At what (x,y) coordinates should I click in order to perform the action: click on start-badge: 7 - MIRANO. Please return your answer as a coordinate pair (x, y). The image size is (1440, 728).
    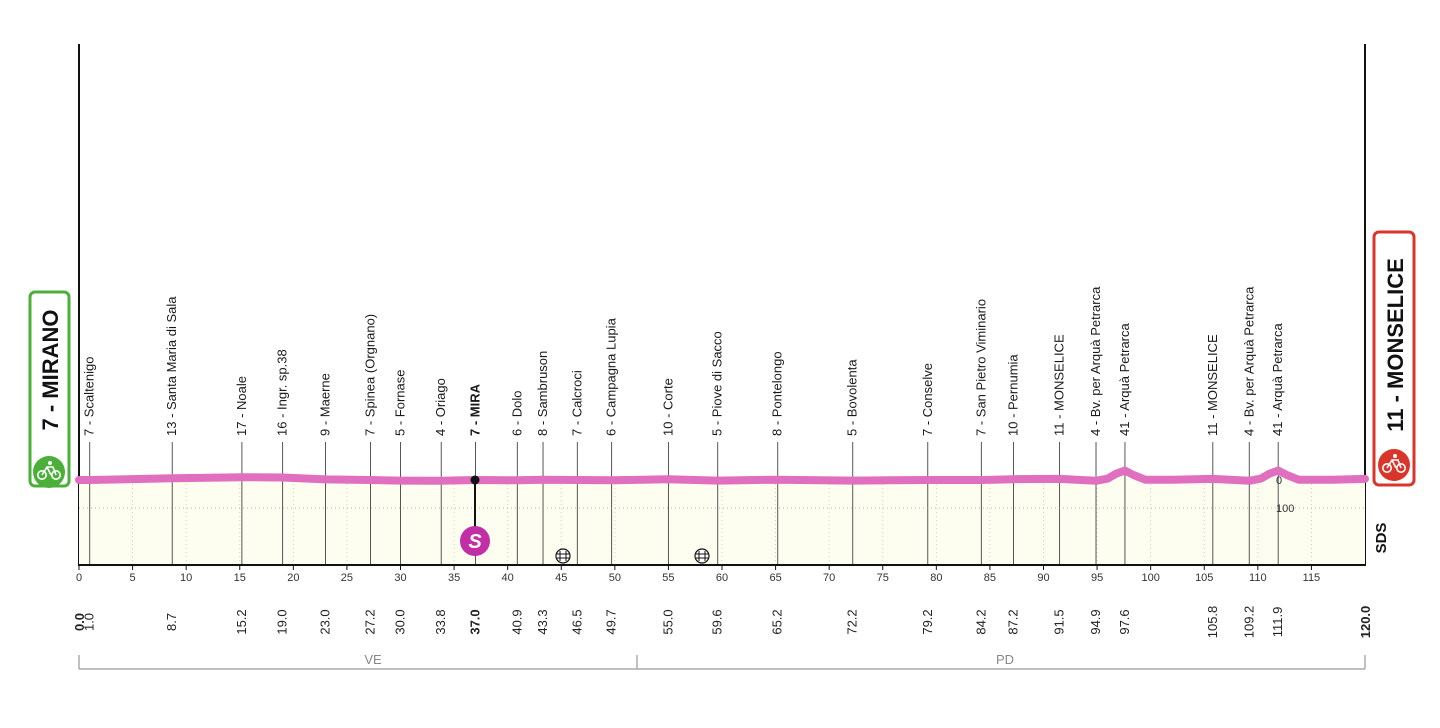
    Looking at the image, I should click on (49, 389).